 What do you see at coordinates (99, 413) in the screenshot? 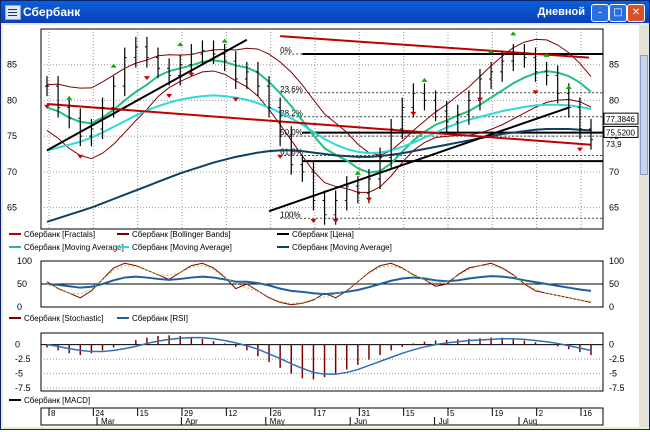
I see `date-day-label: 24` at bounding box center [99, 413].